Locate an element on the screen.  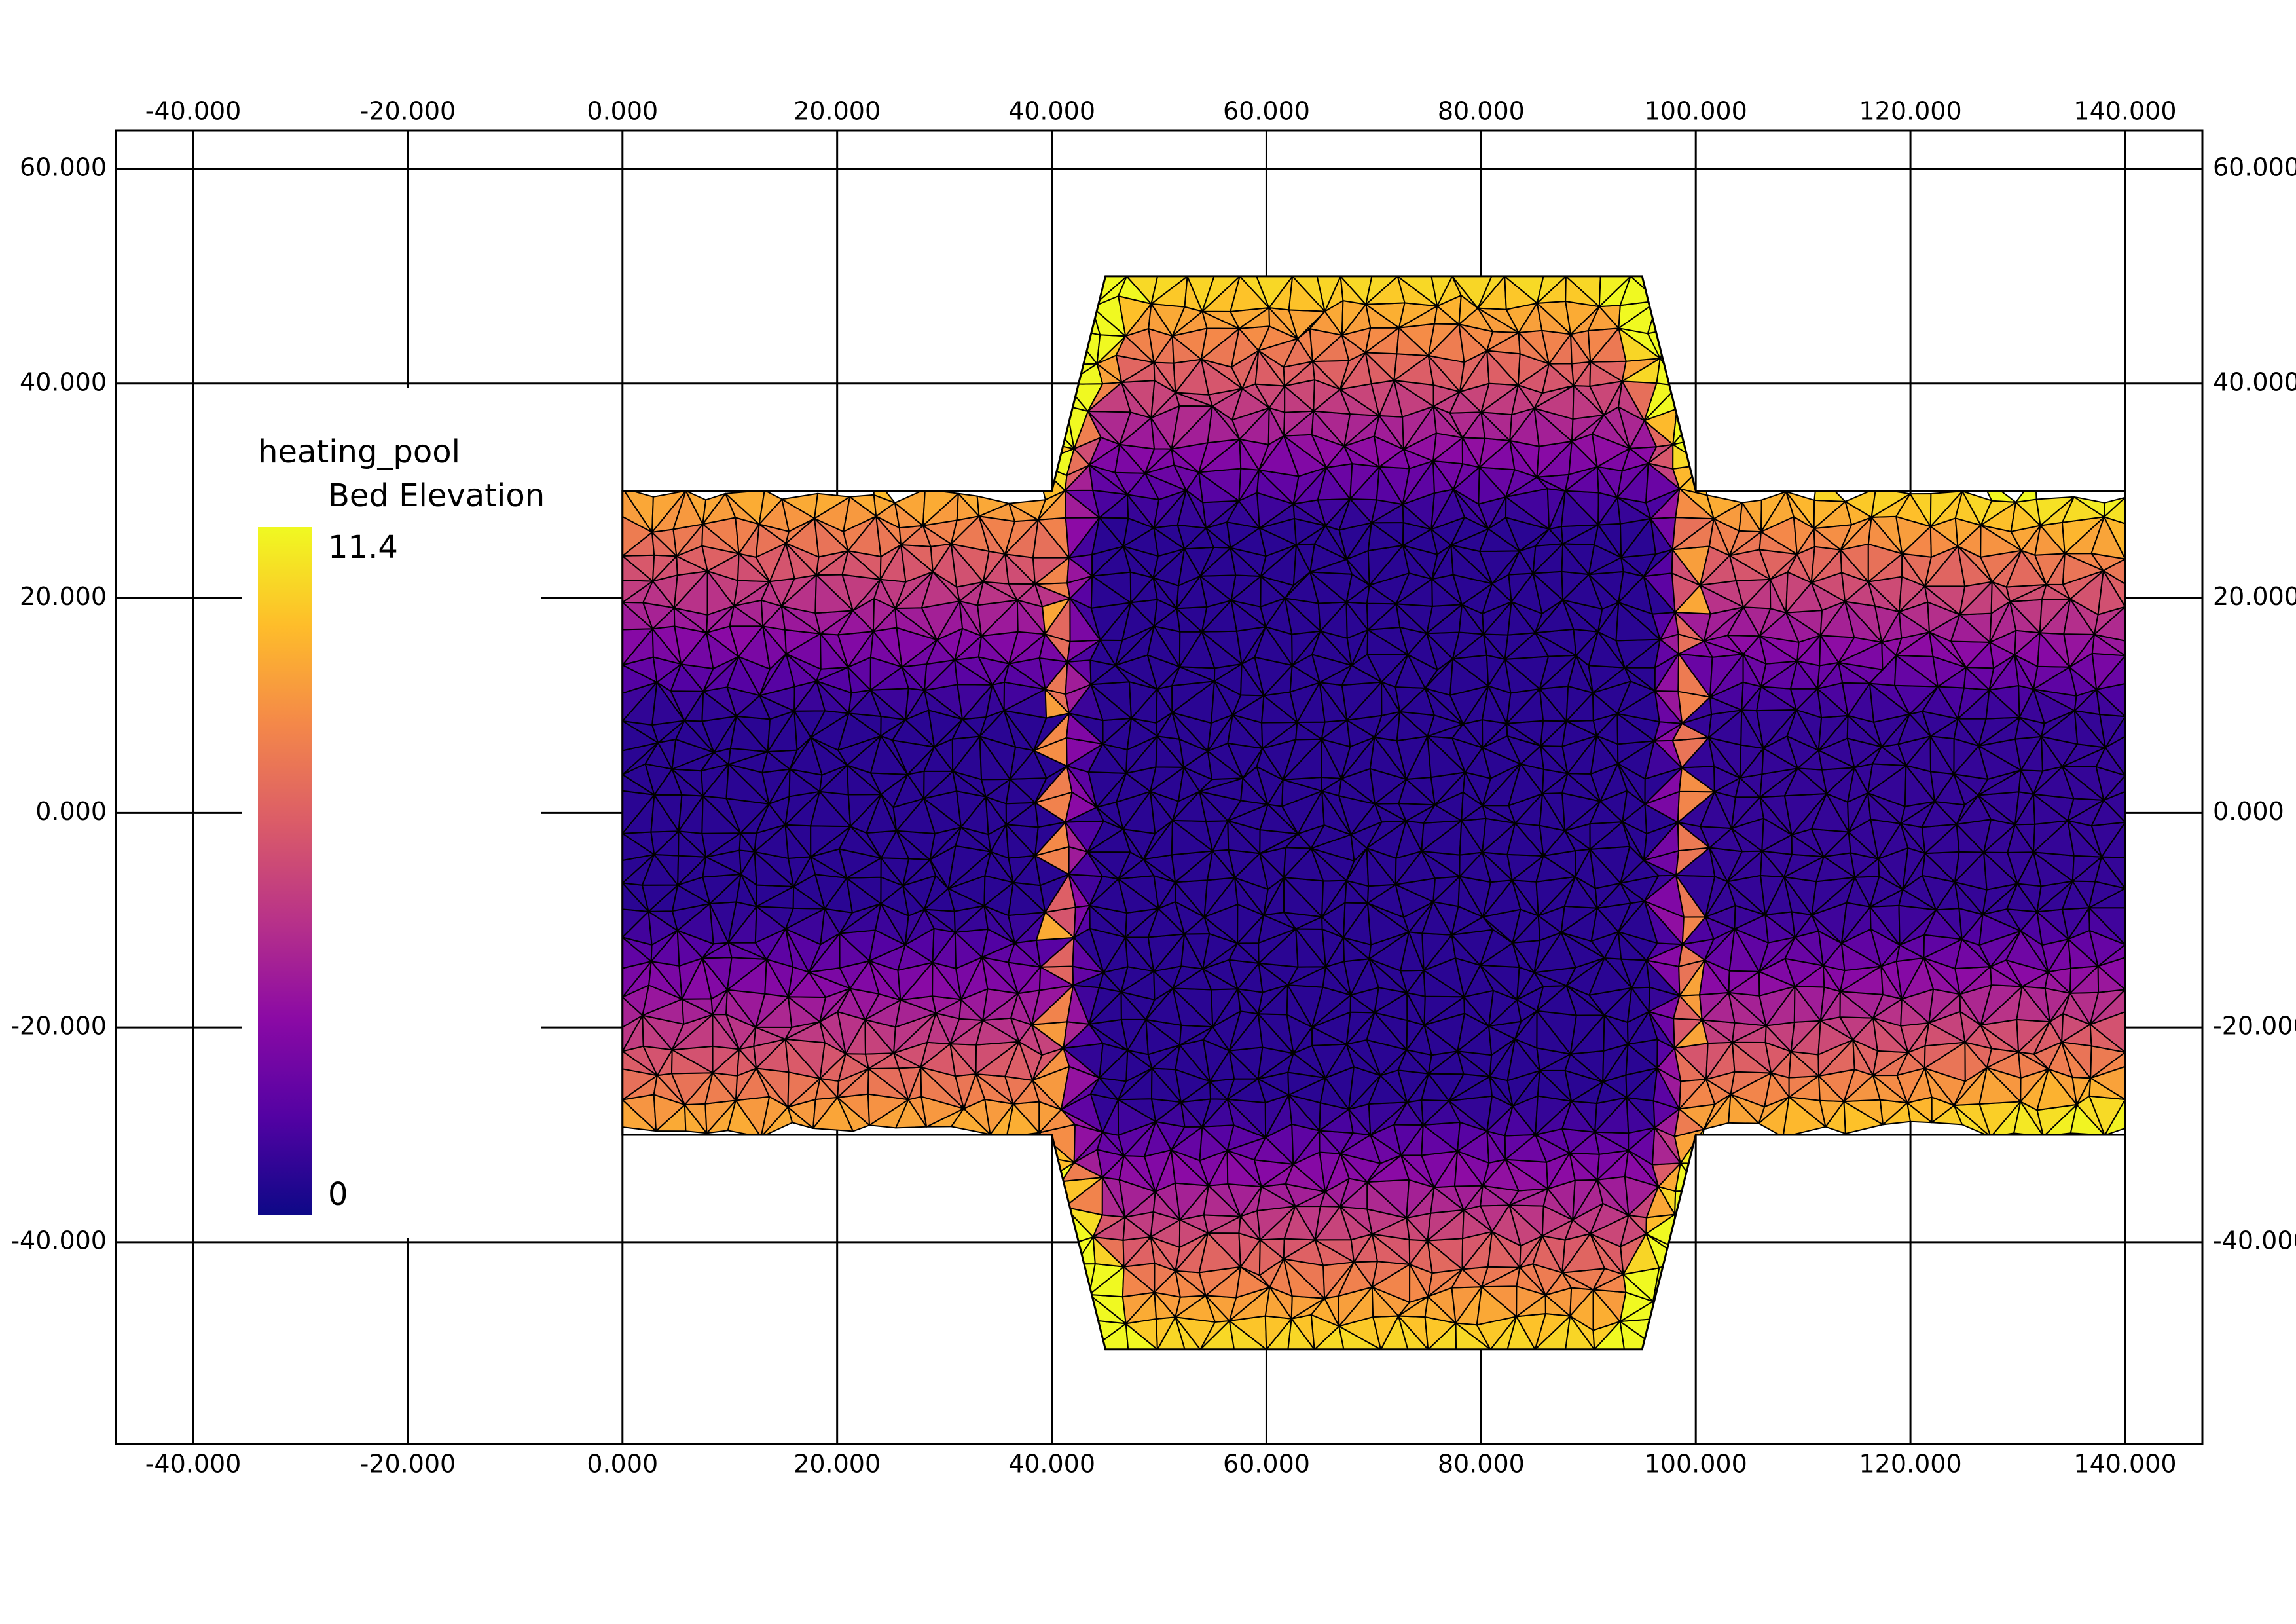
x-tick-label-bottom: 0.000 is located at coordinates (622, 1464).